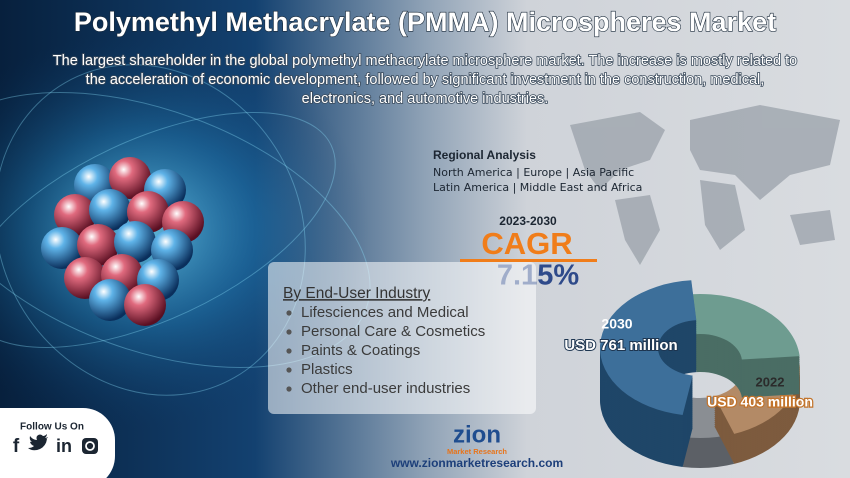  What do you see at coordinates (360, 350) in the screenshot?
I see `segment-item: Paints & Coatings` at bounding box center [360, 350].